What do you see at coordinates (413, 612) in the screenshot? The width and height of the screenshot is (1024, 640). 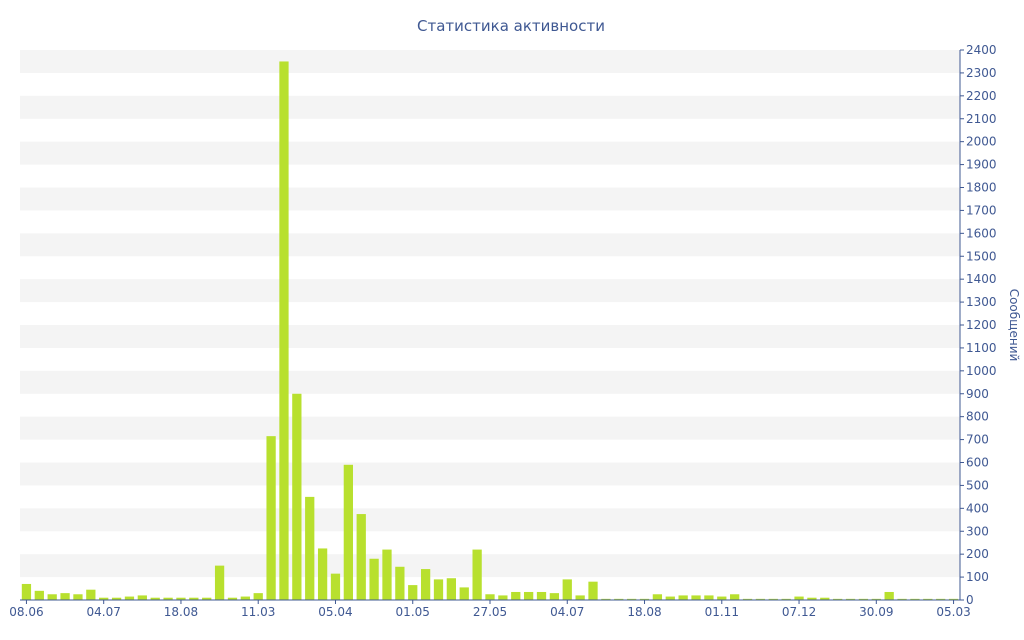 I see `x-tick-label: 01.05` at bounding box center [413, 612].